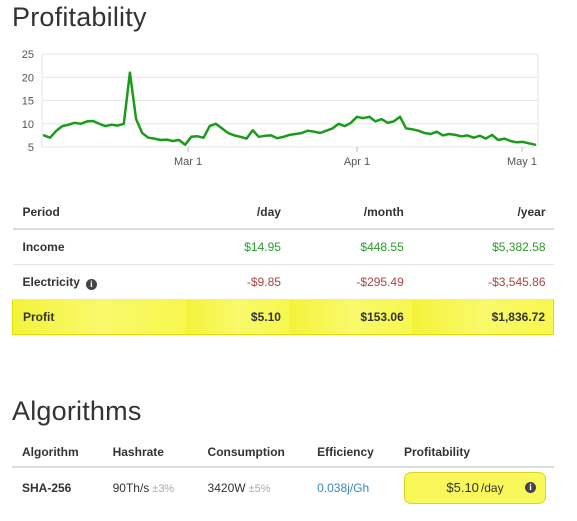 The image size is (577, 521). I want to click on hashrate-cell: 90Th/s ±3%, so click(150, 487).